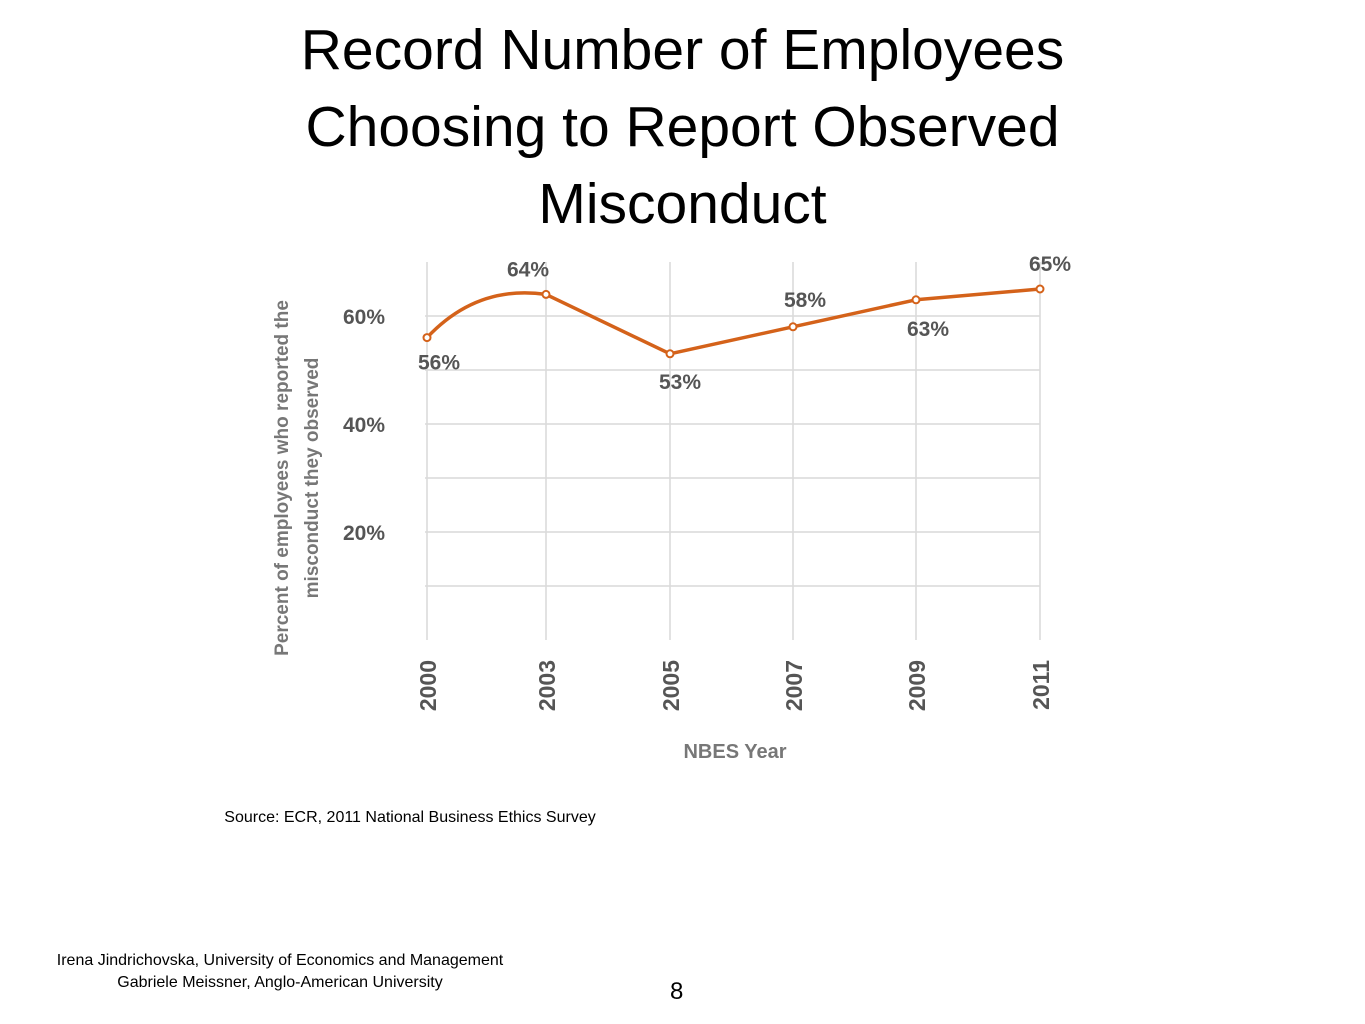  Describe the element at coordinates (1050, 264) in the screenshot. I see `data-label: 65%` at that location.